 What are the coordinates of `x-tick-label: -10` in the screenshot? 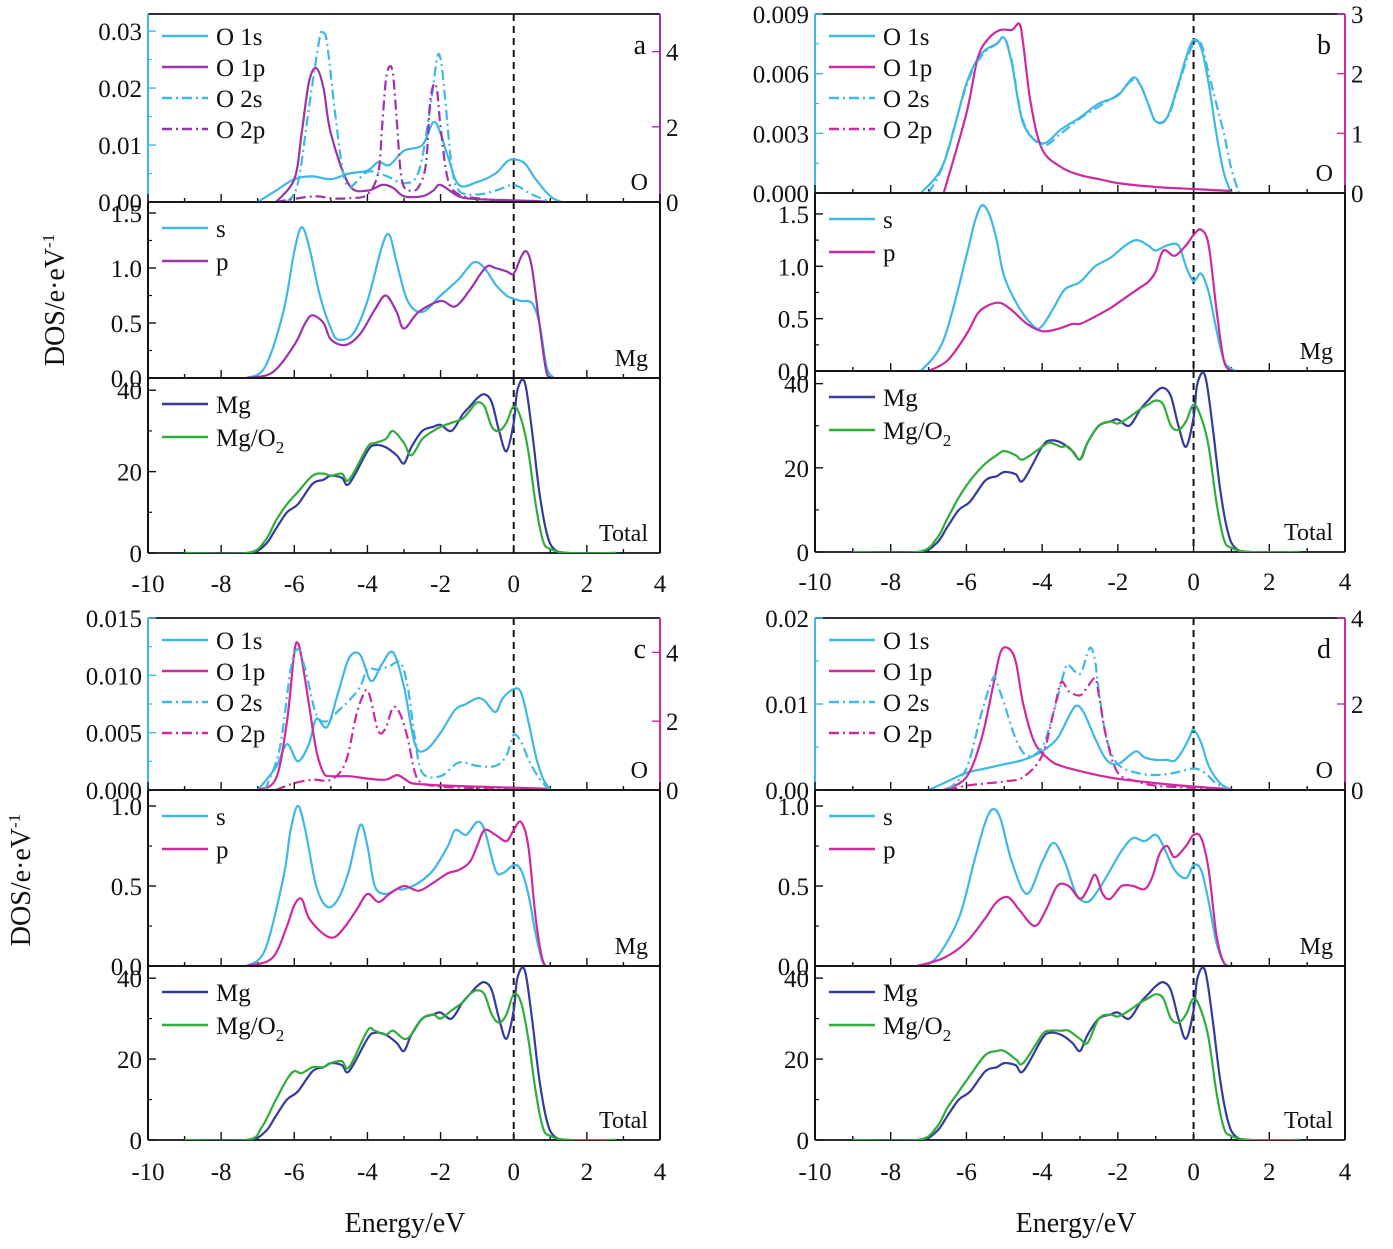 It's located at (147, 584).